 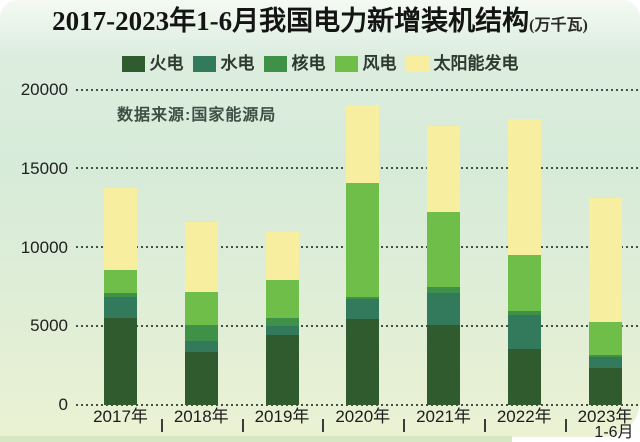 I want to click on y-axis-label-0: 0, so click(x=63, y=404).